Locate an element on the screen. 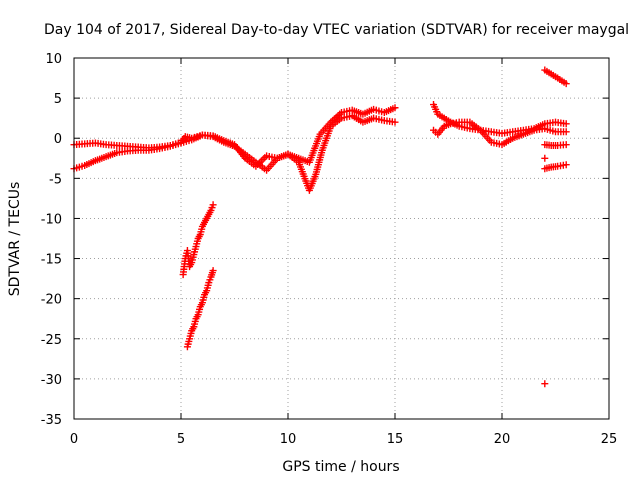 This screenshot has width=640, height=480. y-axis-label: SDTVAR / TECUs is located at coordinates (15, 239).